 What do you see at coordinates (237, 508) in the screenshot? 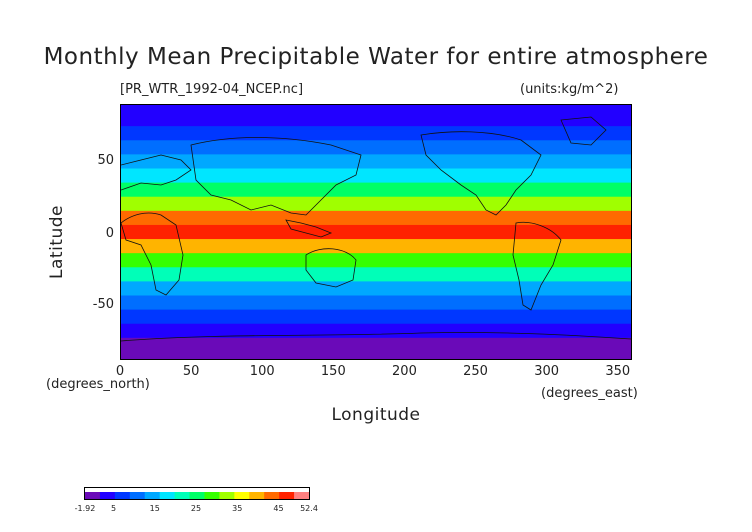
I see `colorbar-tick-label: 35` at bounding box center [237, 508].